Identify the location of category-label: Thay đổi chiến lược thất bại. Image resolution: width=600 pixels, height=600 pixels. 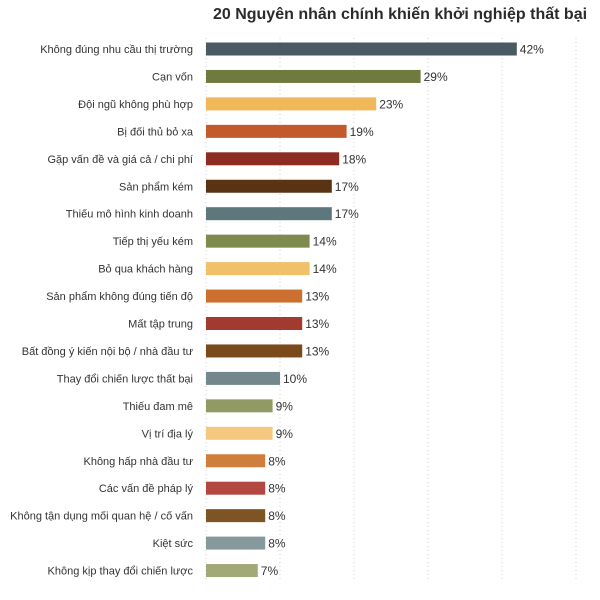
(125, 379).